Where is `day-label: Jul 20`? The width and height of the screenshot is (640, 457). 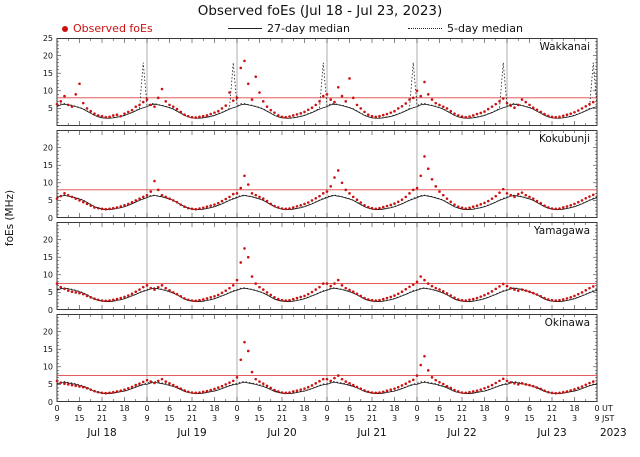 day-label: Jul 20 is located at coordinates (282, 433).